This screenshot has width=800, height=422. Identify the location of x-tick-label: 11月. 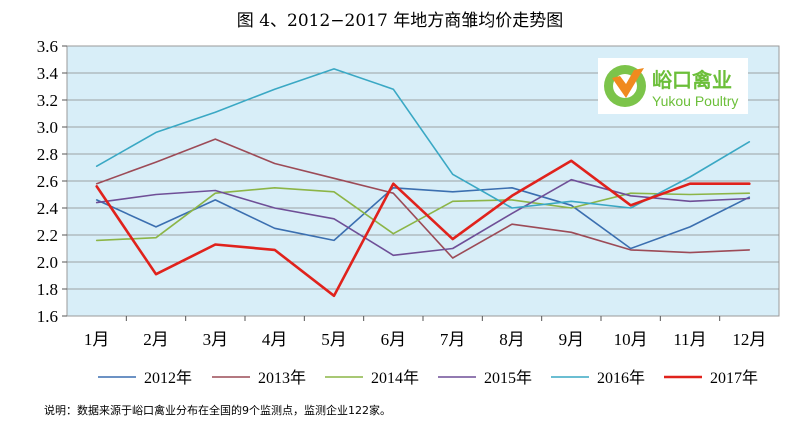
(689, 339).